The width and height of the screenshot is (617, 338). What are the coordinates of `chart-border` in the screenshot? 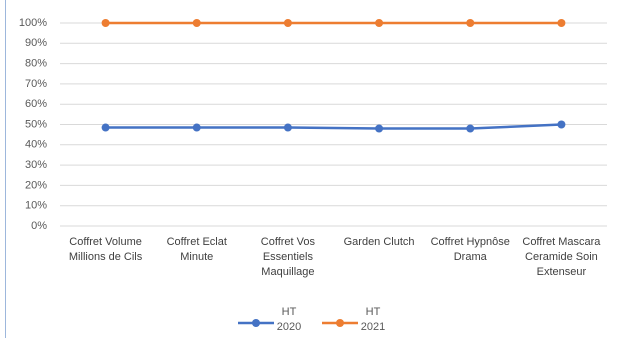 It's located at (5, 169).